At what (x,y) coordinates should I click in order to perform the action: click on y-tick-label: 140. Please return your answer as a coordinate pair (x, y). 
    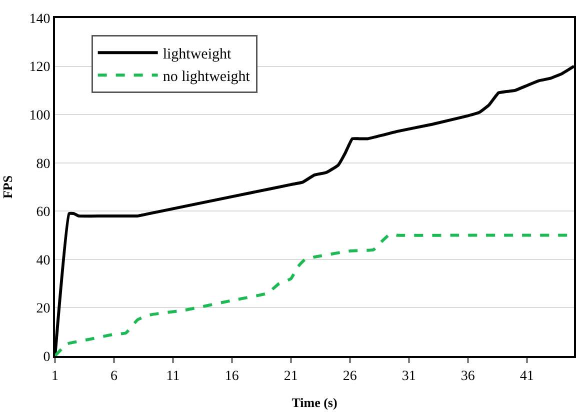
    Looking at the image, I should click on (39, 19).